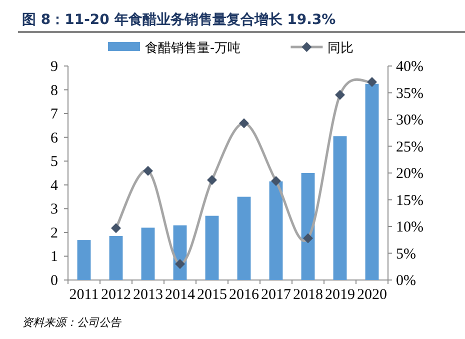 This screenshot has height=339, width=465. Describe the element at coordinates (54, 233) in the screenshot. I see `y-tick-label: 2` at that location.